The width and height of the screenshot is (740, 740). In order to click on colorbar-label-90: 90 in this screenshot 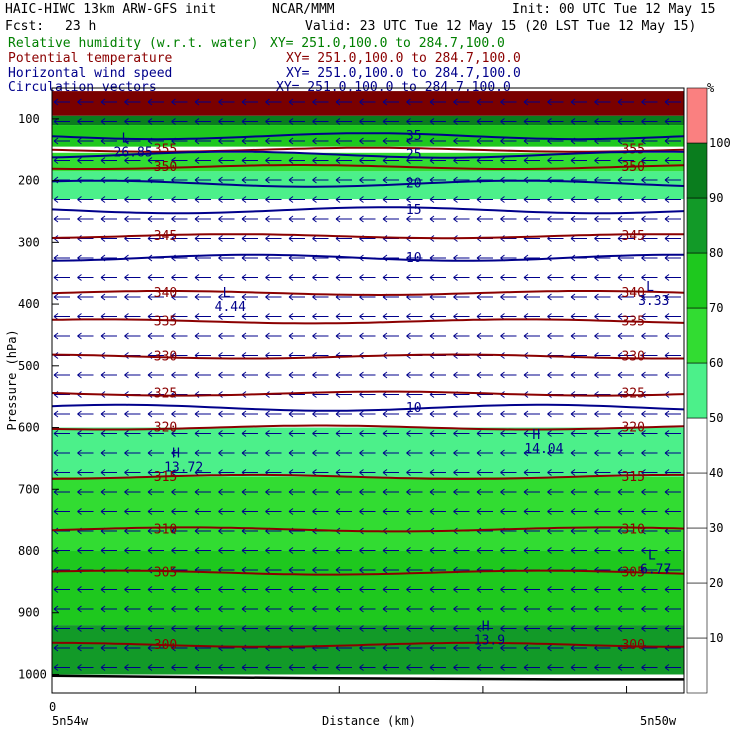, I will do `click(716, 198)`.